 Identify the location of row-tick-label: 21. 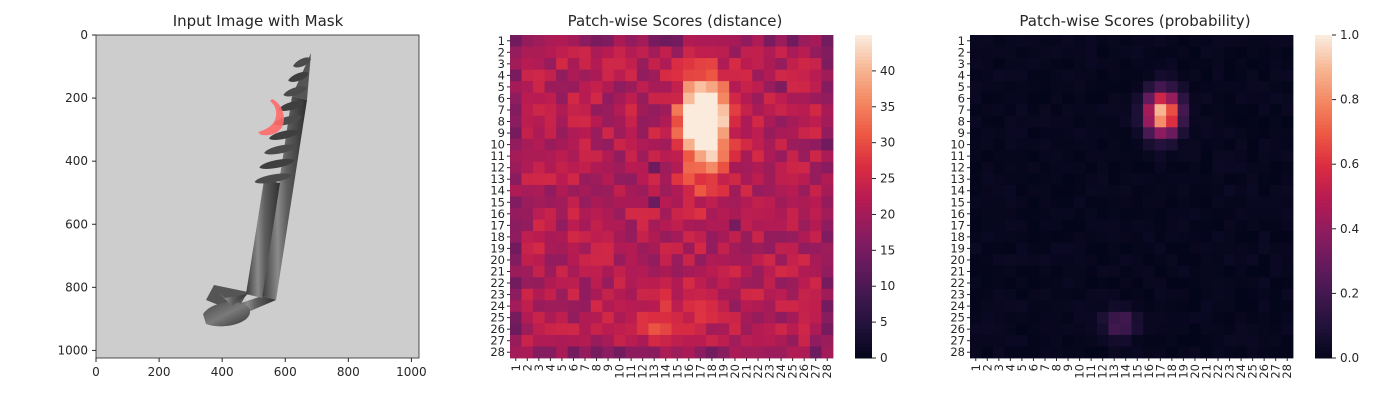
(497, 271).